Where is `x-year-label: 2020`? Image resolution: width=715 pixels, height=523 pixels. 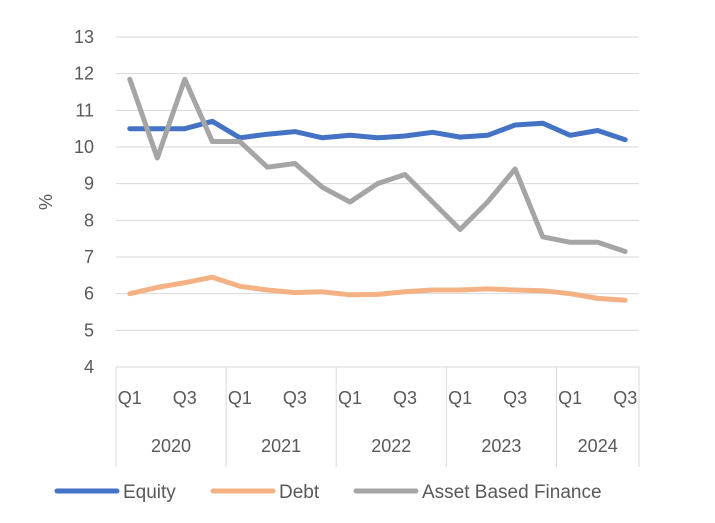 x-year-label: 2020 is located at coordinates (171, 446).